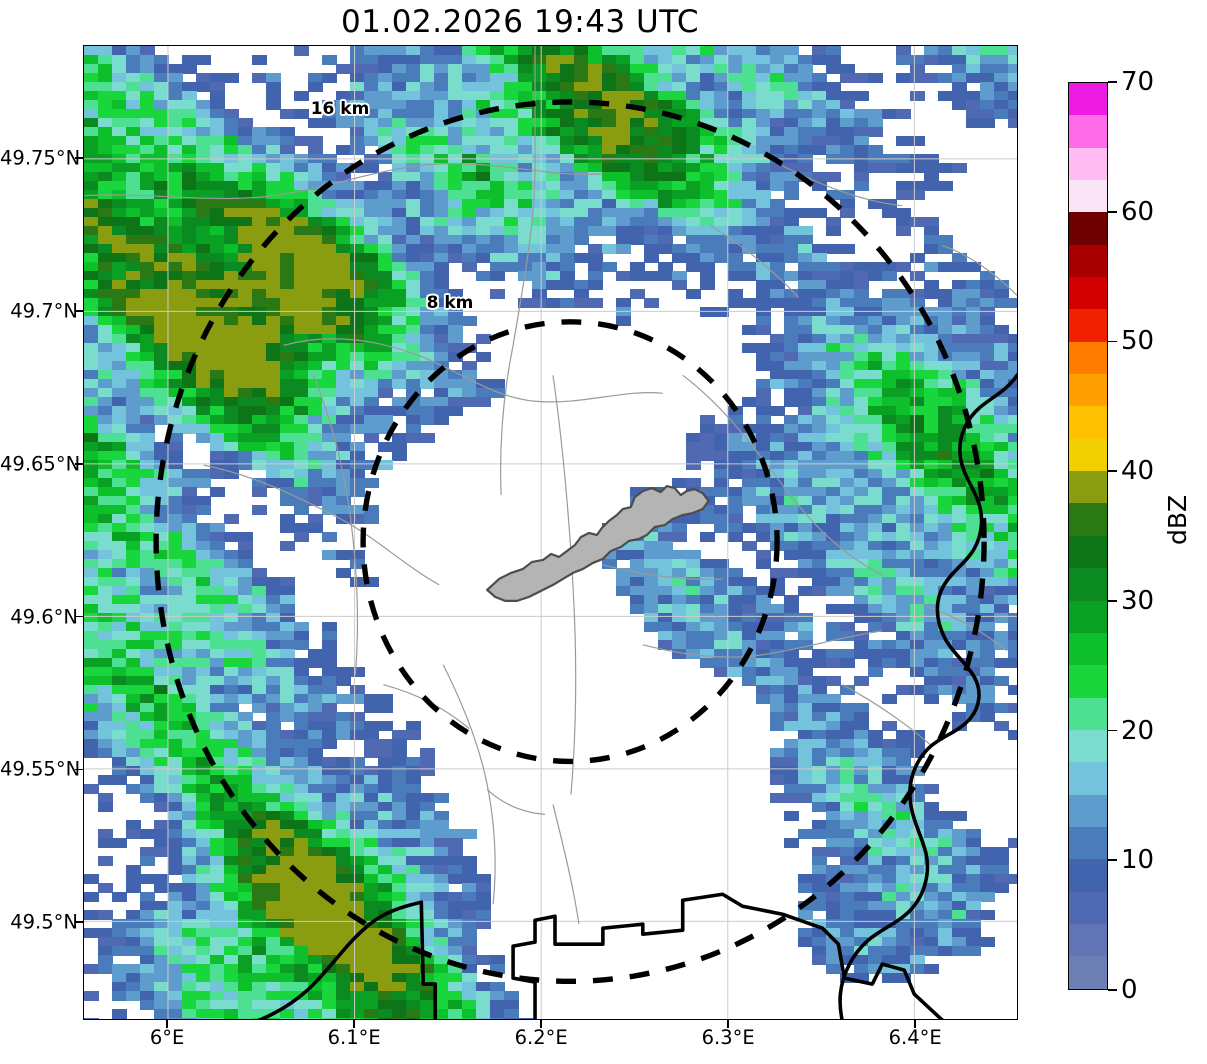 The height and width of the screenshot is (1064, 1207). Describe the element at coordinates (1088, 536) in the screenshot. I see `colorbar` at that location.